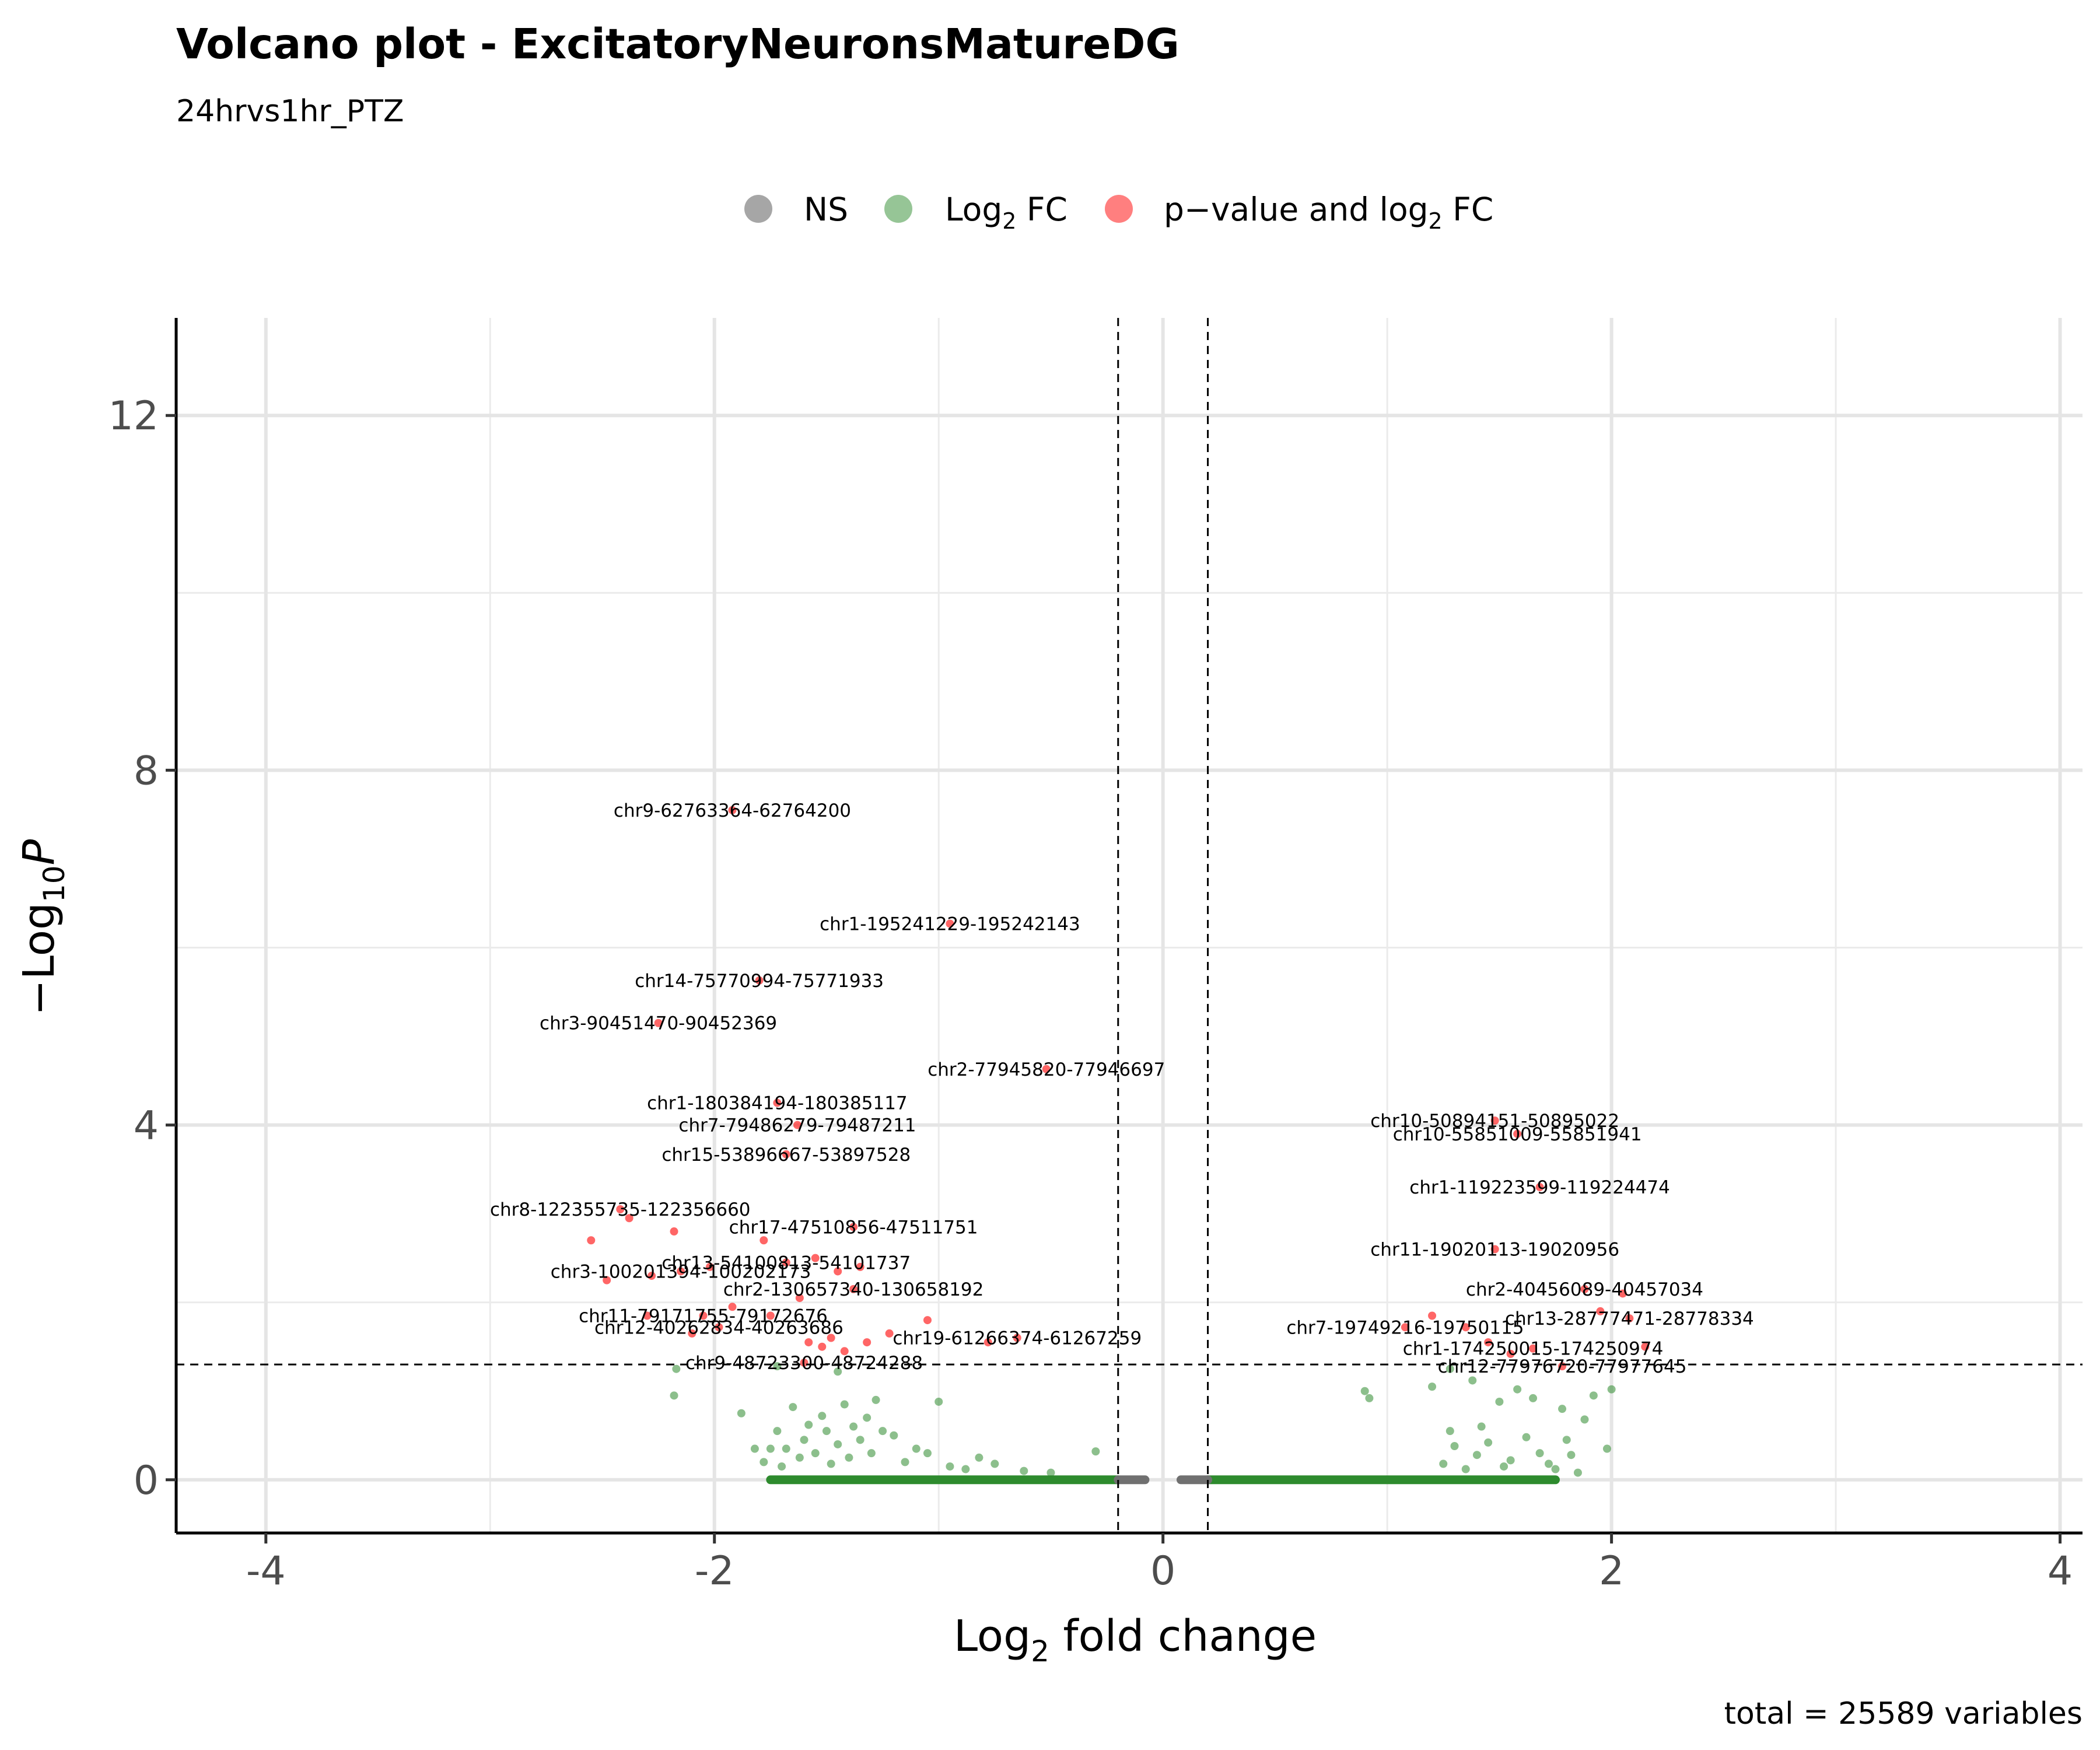 The width and height of the screenshot is (2100, 1750). Describe the element at coordinates (2060, 1571) in the screenshot. I see `x-tick-label: 4` at that location.